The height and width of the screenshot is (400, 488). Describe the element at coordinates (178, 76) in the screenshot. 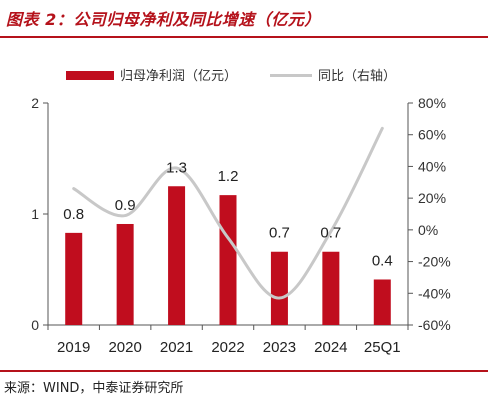

I see `legend-label-bar: 归母净利润（亿元）` at that location.